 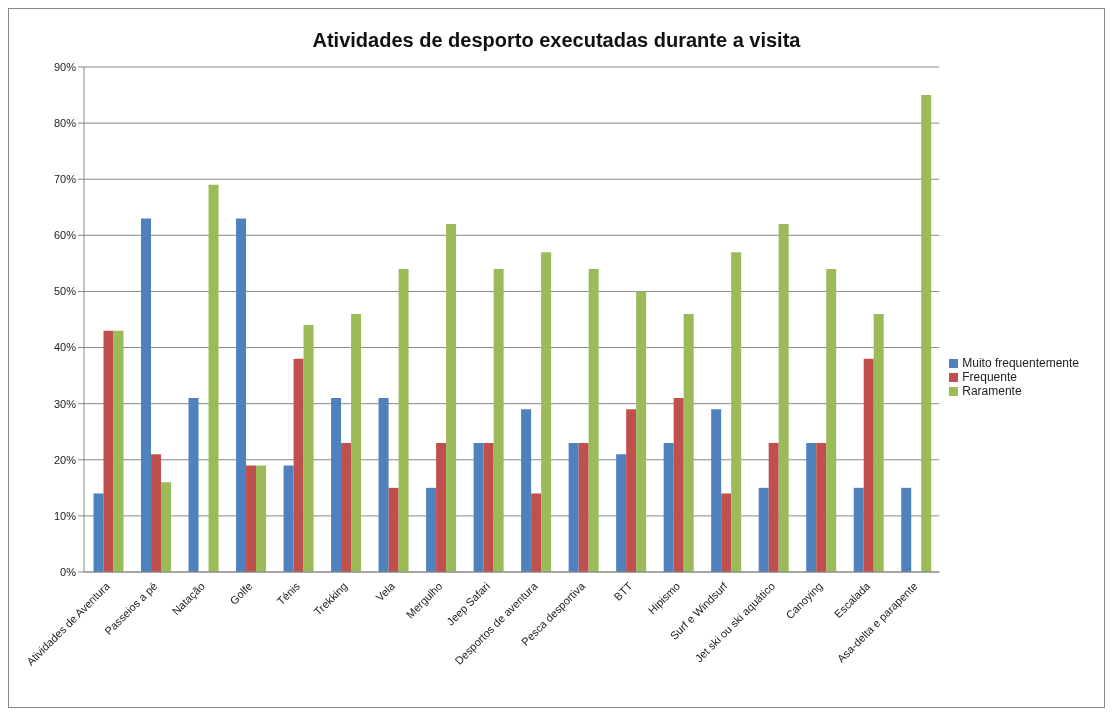 I want to click on y-tick-label: 60%, so click(x=65, y=235).